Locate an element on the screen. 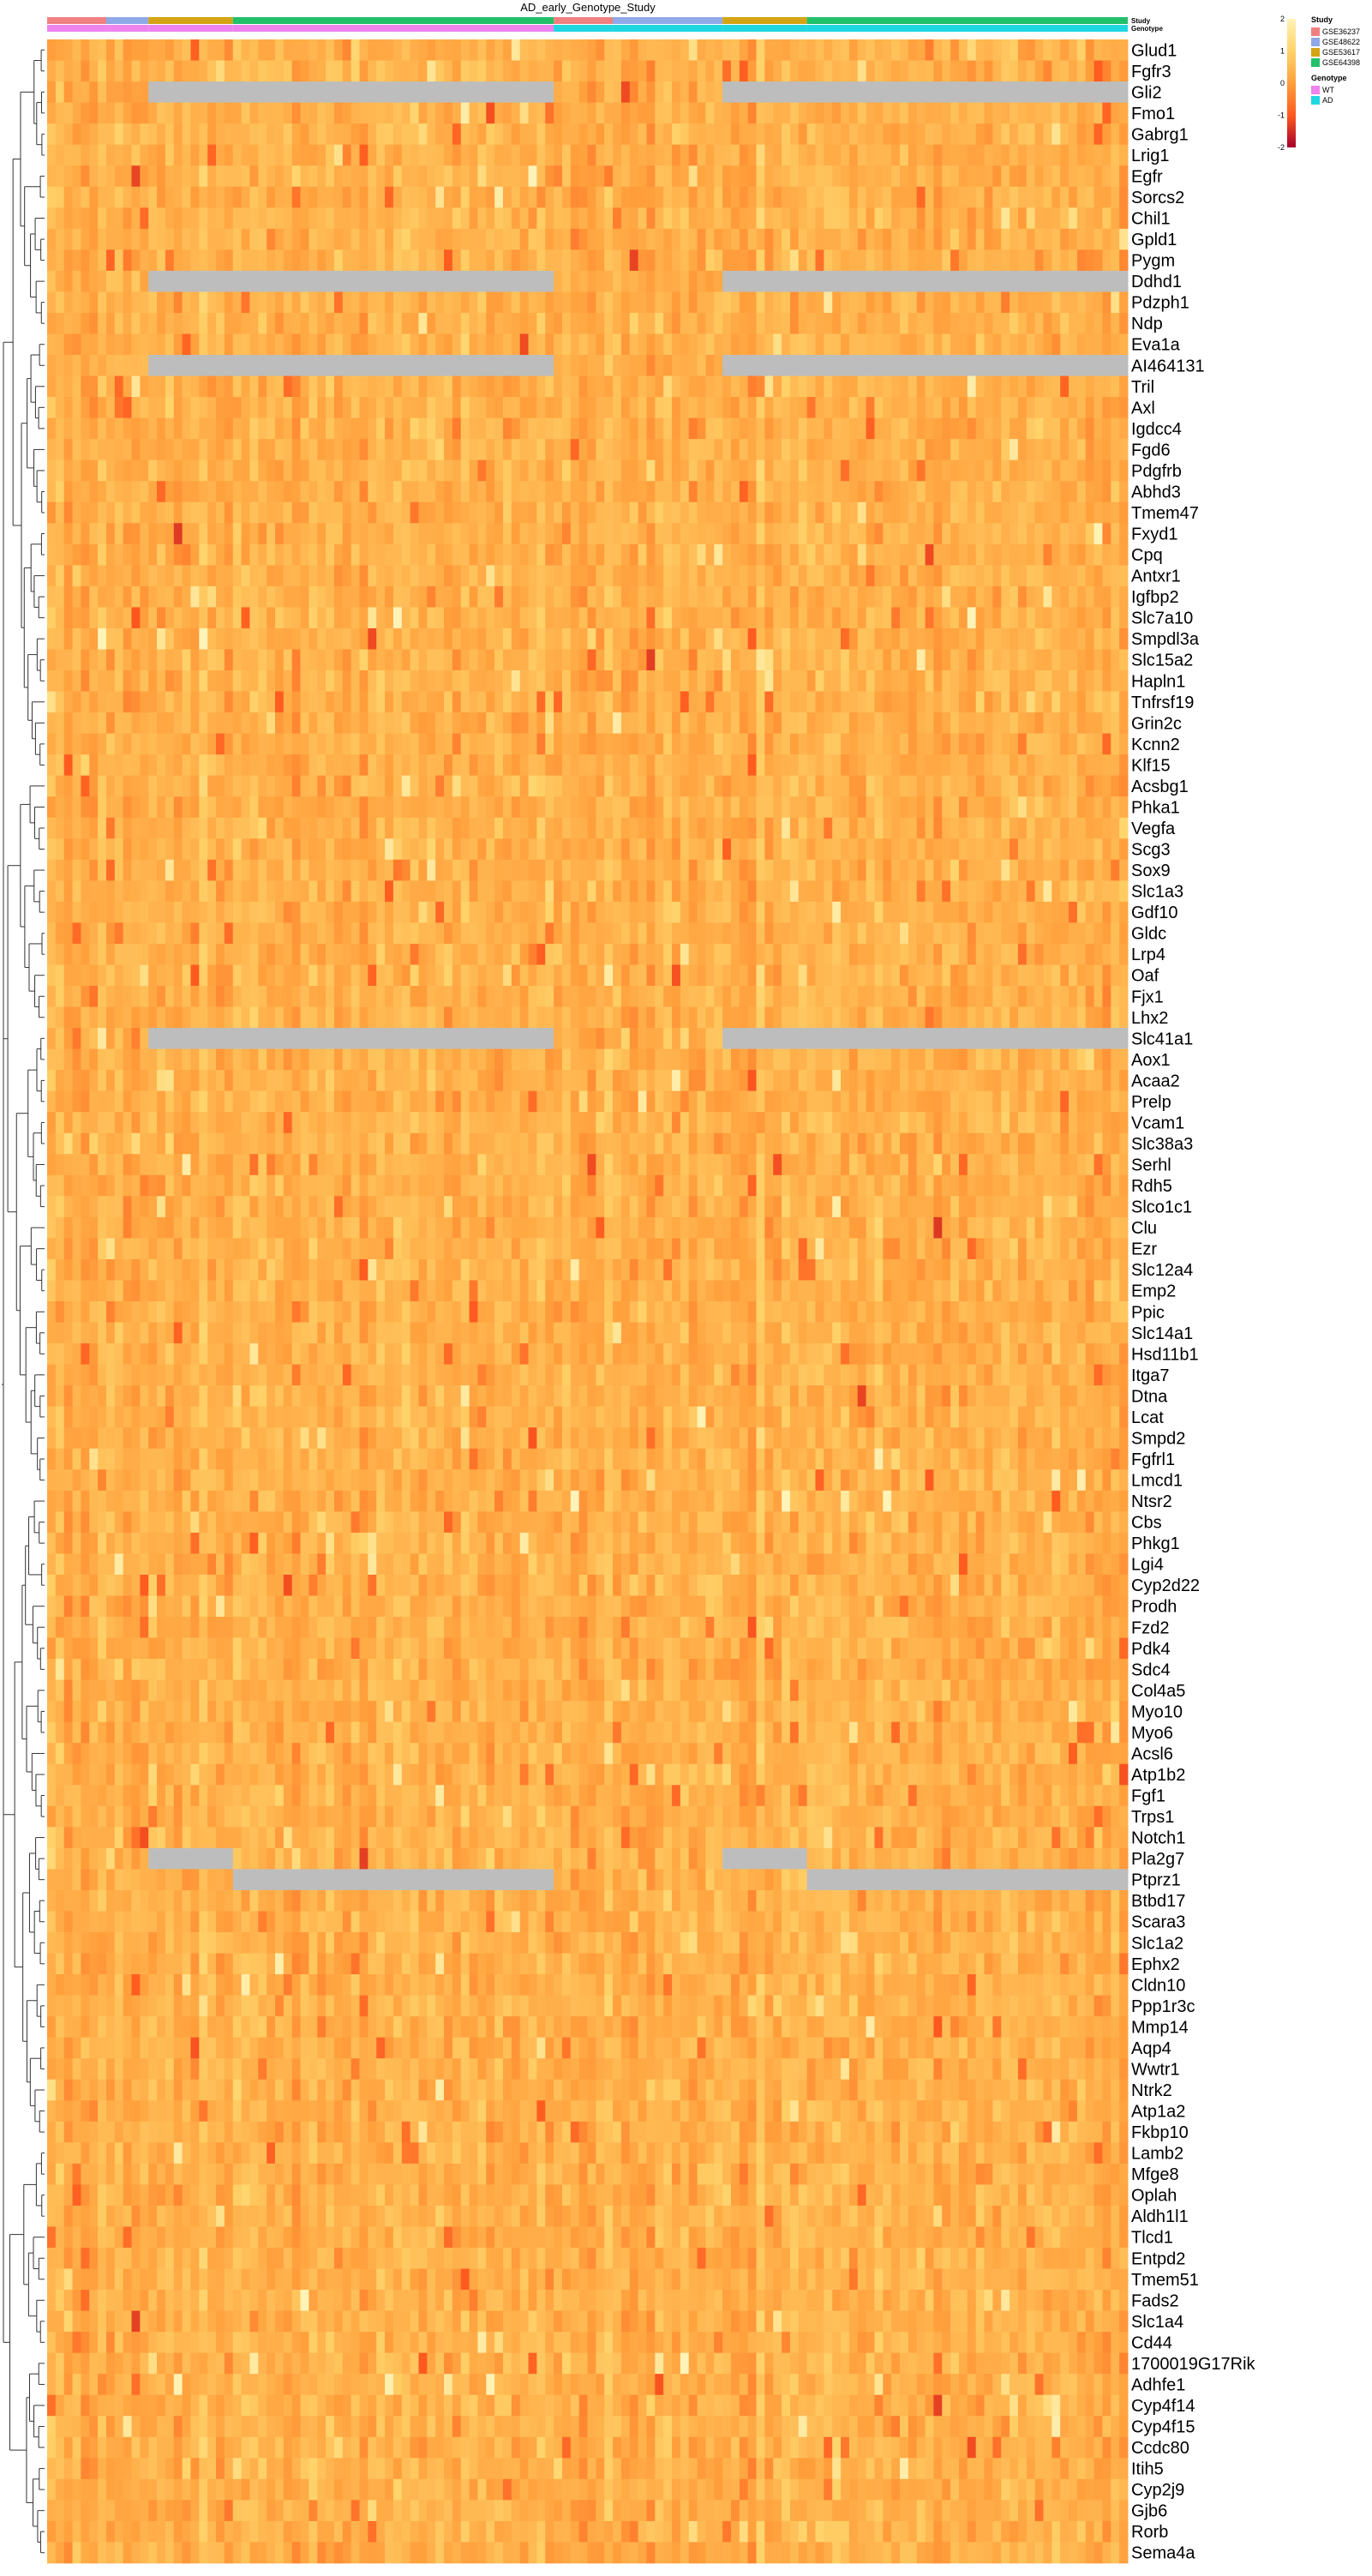 This screenshot has width=1372, height=2576. heatmap-row-fgfr3 is located at coordinates (588, 71).